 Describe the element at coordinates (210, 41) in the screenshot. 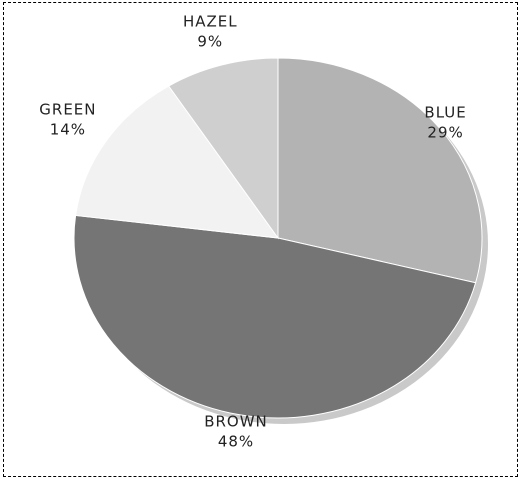

I see `pie-label-value-hazel: 9%` at that location.